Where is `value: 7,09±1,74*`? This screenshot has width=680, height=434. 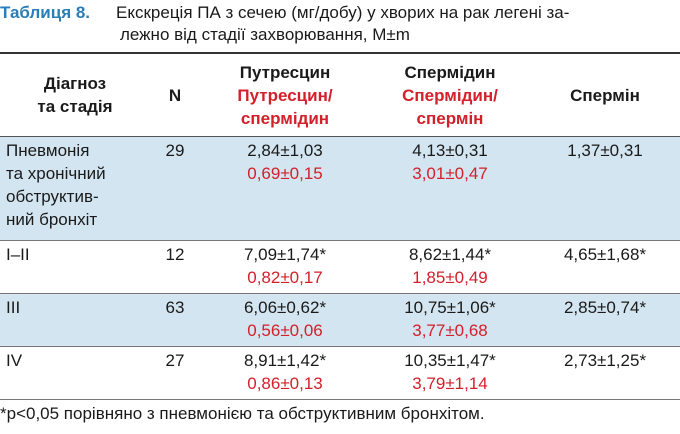 value: 7,09±1,74* is located at coordinates (285, 254).